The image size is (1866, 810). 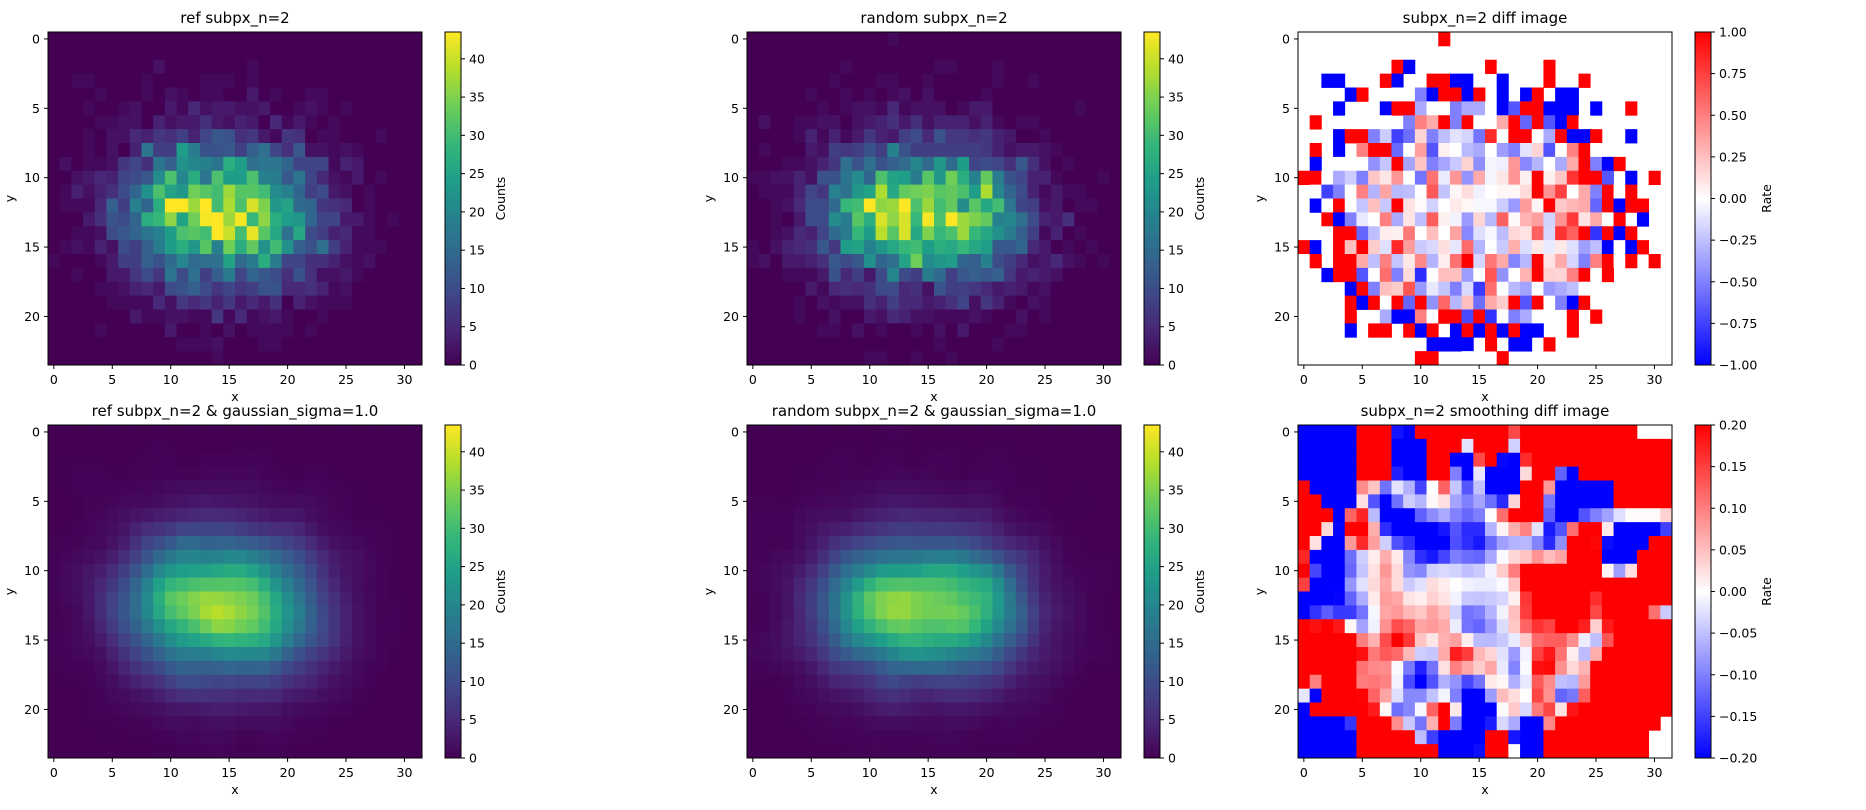 What do you see at coordinates (753, 379) in the screenshot?
I see `x-tick-label: 0` at bounding box center [753, 379].